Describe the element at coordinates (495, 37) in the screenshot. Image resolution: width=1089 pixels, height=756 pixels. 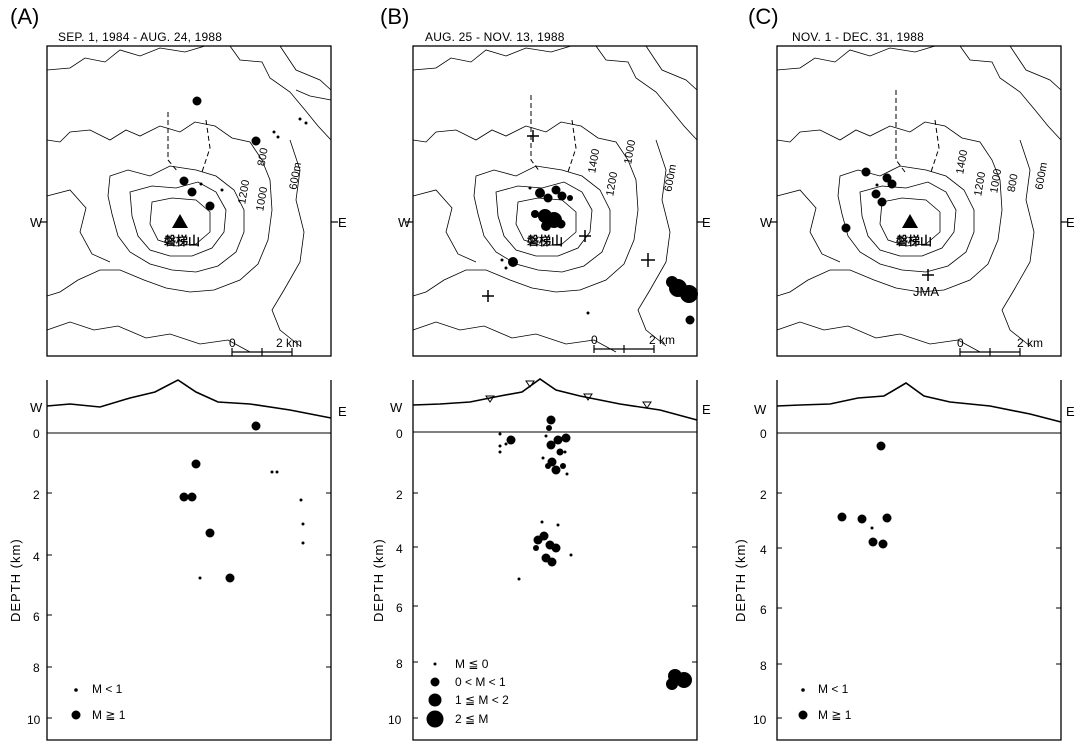
I see `period-label: AUG. 25 - NOV. 13, 1988` at that location.